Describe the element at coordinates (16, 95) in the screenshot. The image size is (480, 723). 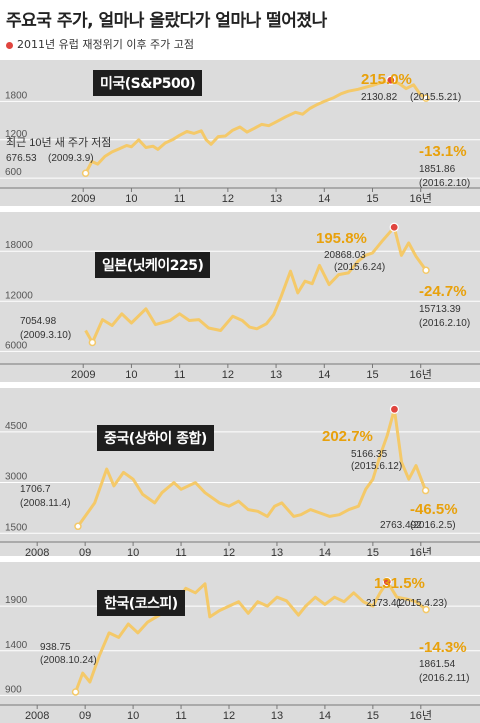
I see `y-tick-label: 1800` at that location.